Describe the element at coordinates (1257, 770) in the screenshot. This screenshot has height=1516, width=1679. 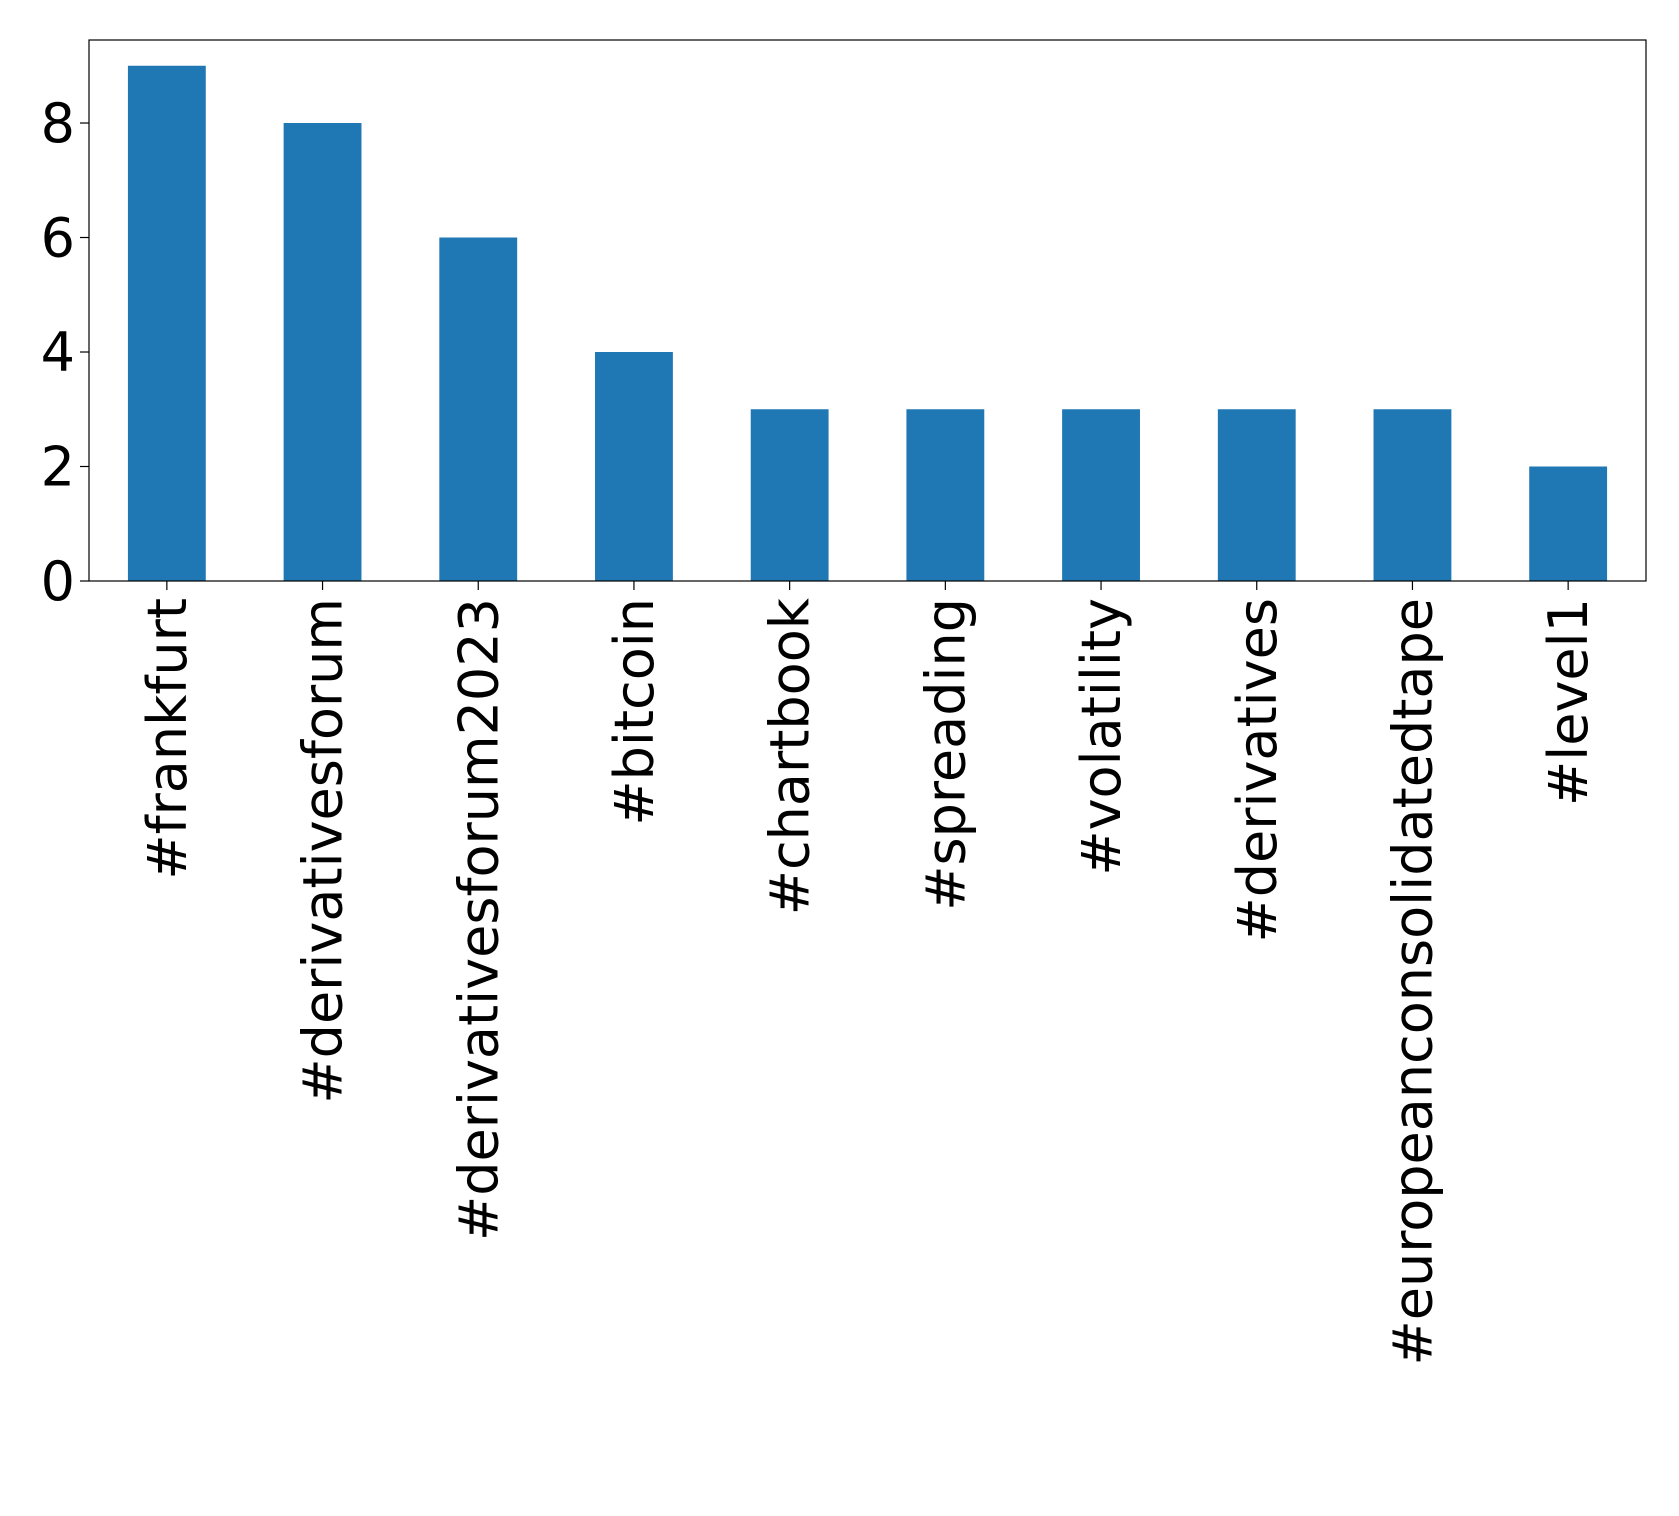
I see `x-tick-label: #derivatives` at that location.